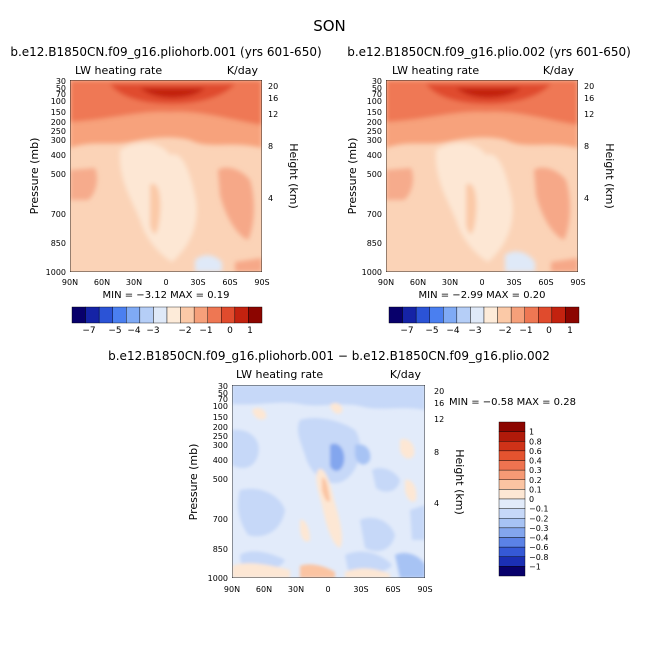 The width and height of the screenshot is (659, 660). I want to click on colorbar-bottom, so click(512, 499).